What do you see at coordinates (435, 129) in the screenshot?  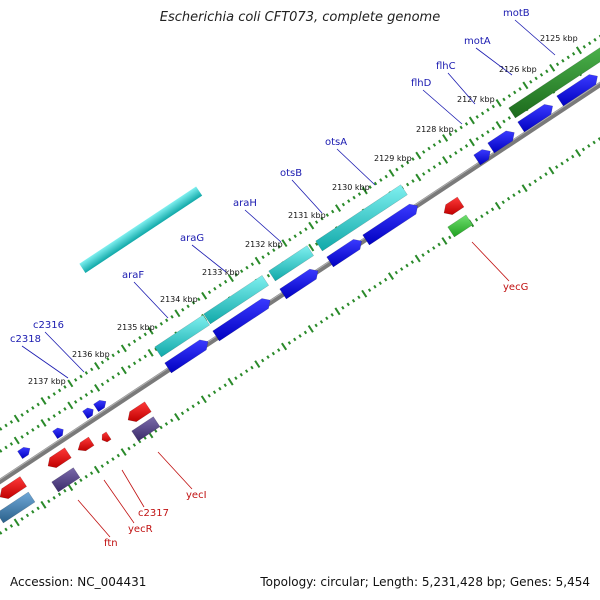 I see `kbp-label: 2128 kbp` at bounding box center [435, 129].